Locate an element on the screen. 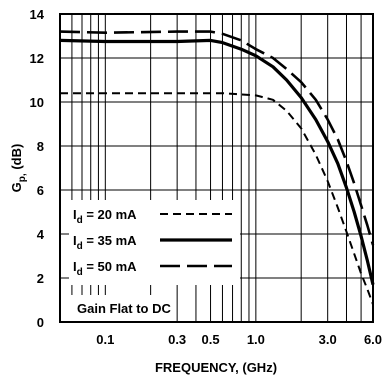 Image resolution: width=386 pixels, height=383 pixels. x-tick-label: 0.3 is located at coordinates (177, 339).